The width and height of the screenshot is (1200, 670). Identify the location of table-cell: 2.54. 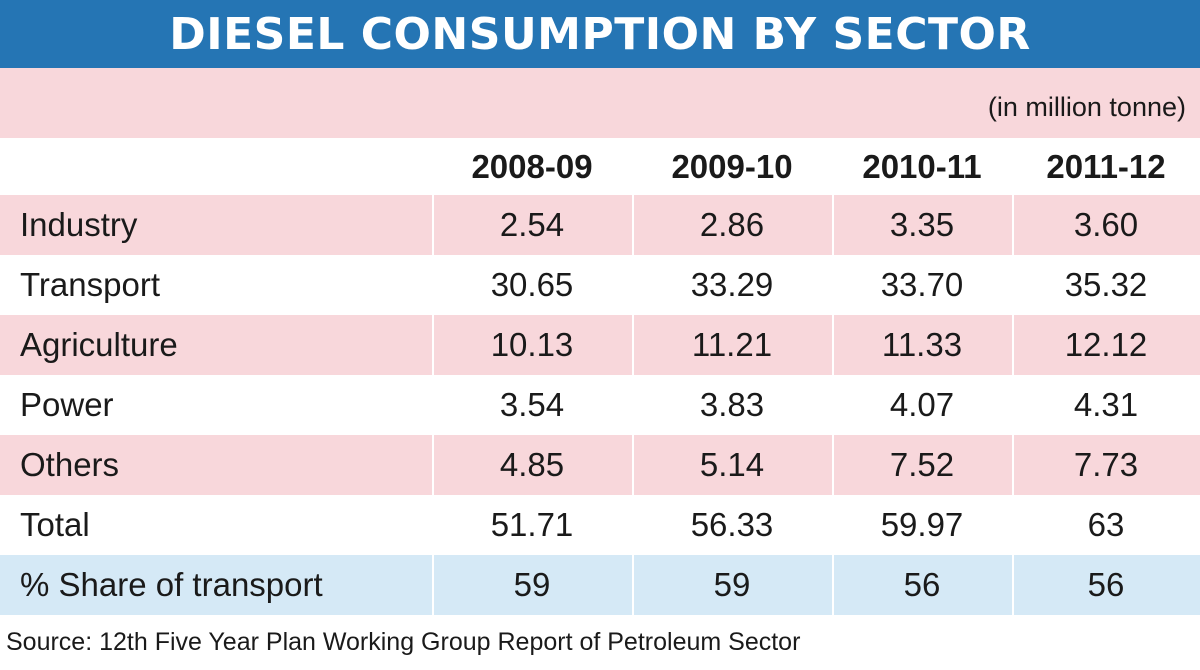
(532, 224).